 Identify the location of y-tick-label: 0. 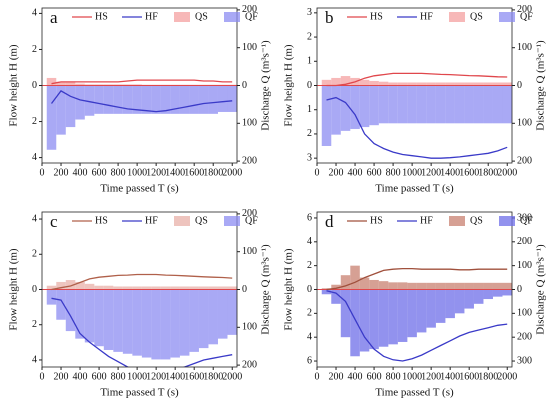
(34, 85).